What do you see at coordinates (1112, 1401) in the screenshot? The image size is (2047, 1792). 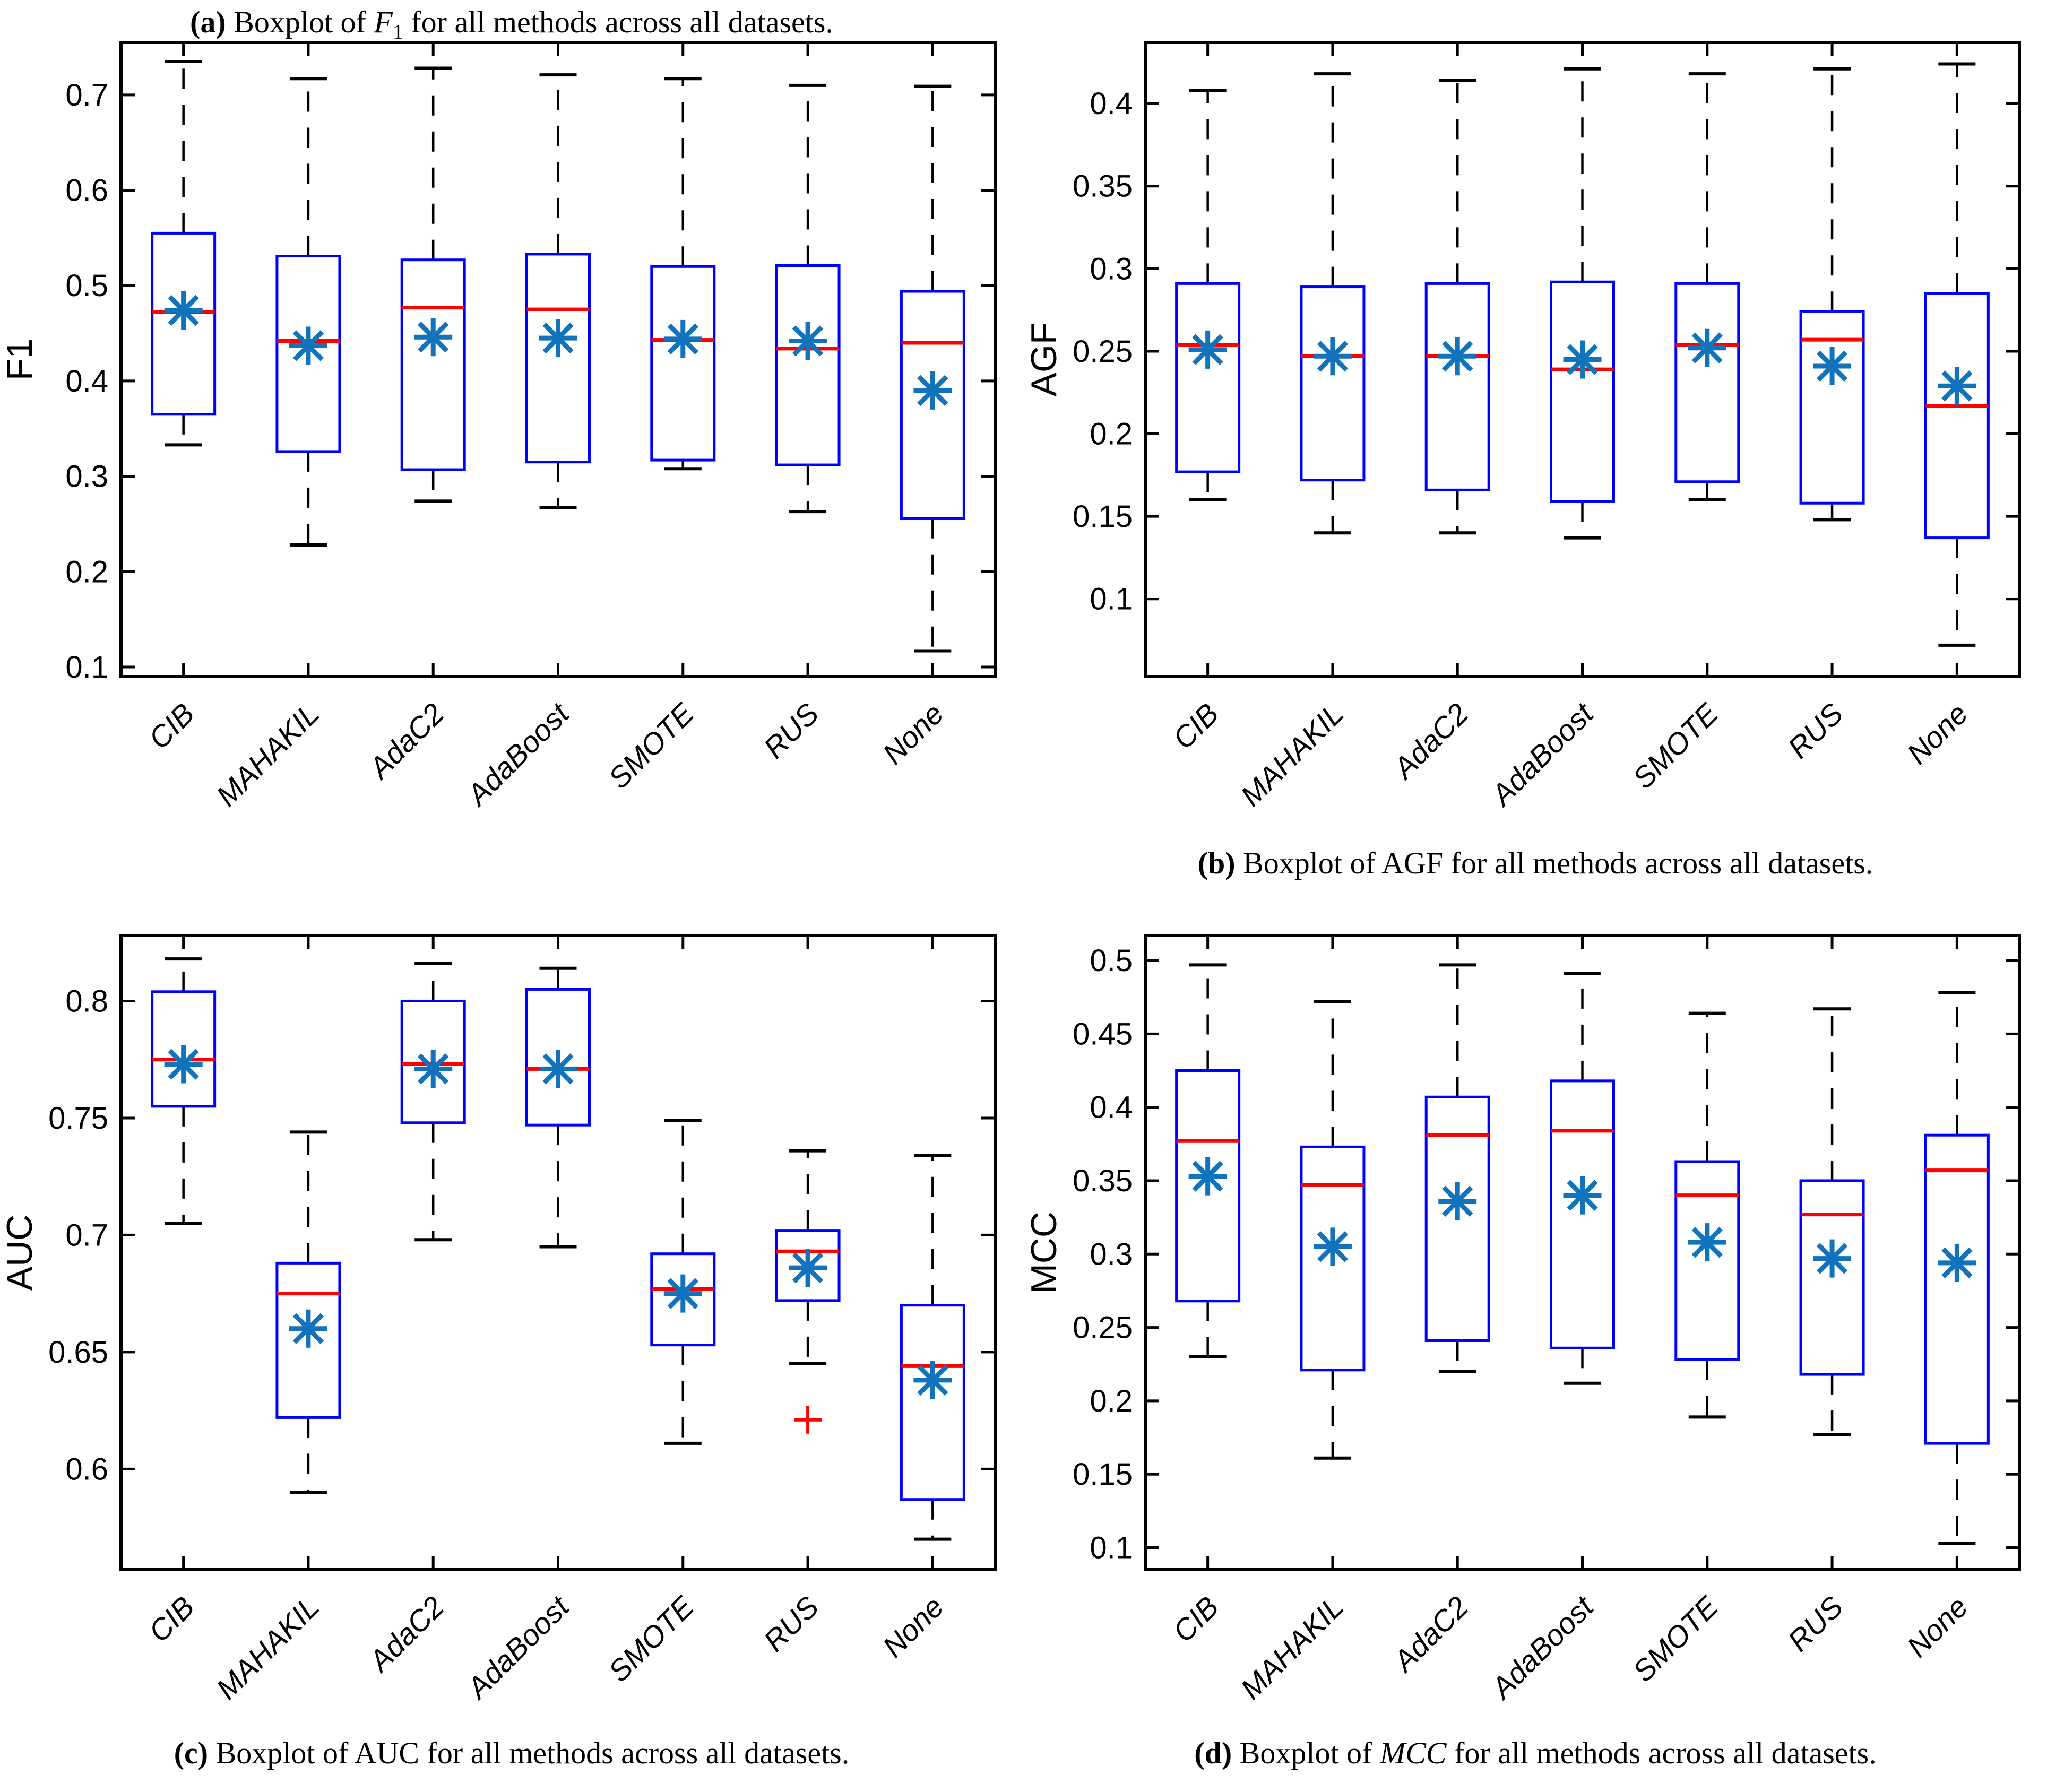 I see `y-tick-label: 0.2` at bounding box center [1112, 1401].